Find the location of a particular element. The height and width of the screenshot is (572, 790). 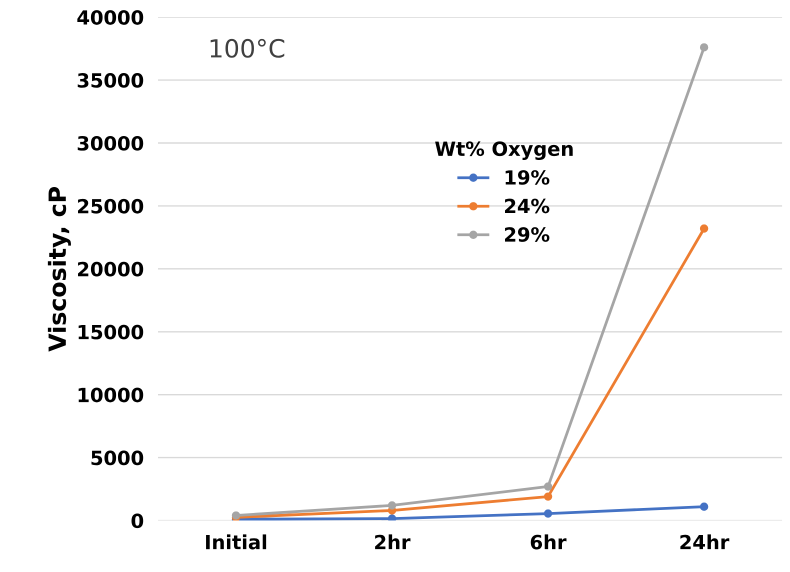

legend-label: 24% is located at coordinates (527, 206).